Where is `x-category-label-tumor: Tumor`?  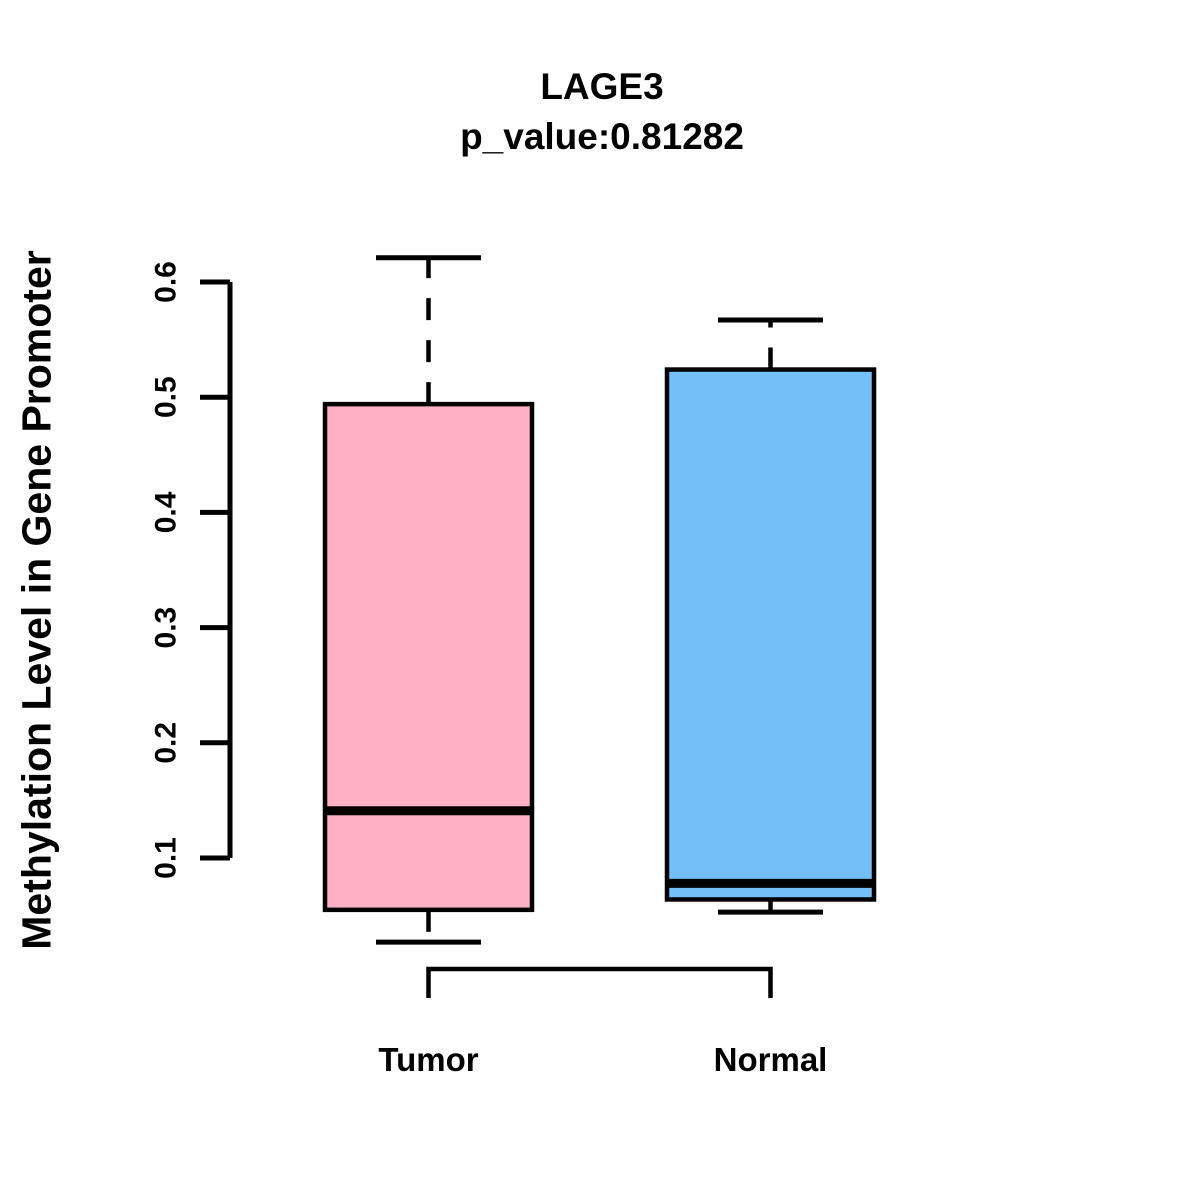 x-category-label-tumor: Tumor is located at coordinates (428, 1059).